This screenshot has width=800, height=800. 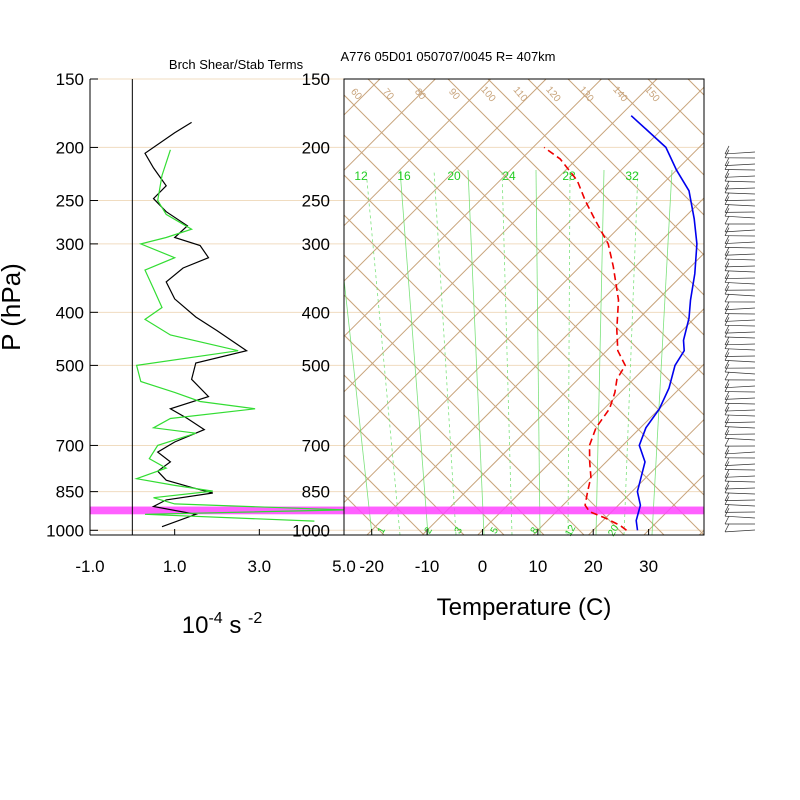 I want to click on left-y-tick-label: 400, so click(x=70, y=312).